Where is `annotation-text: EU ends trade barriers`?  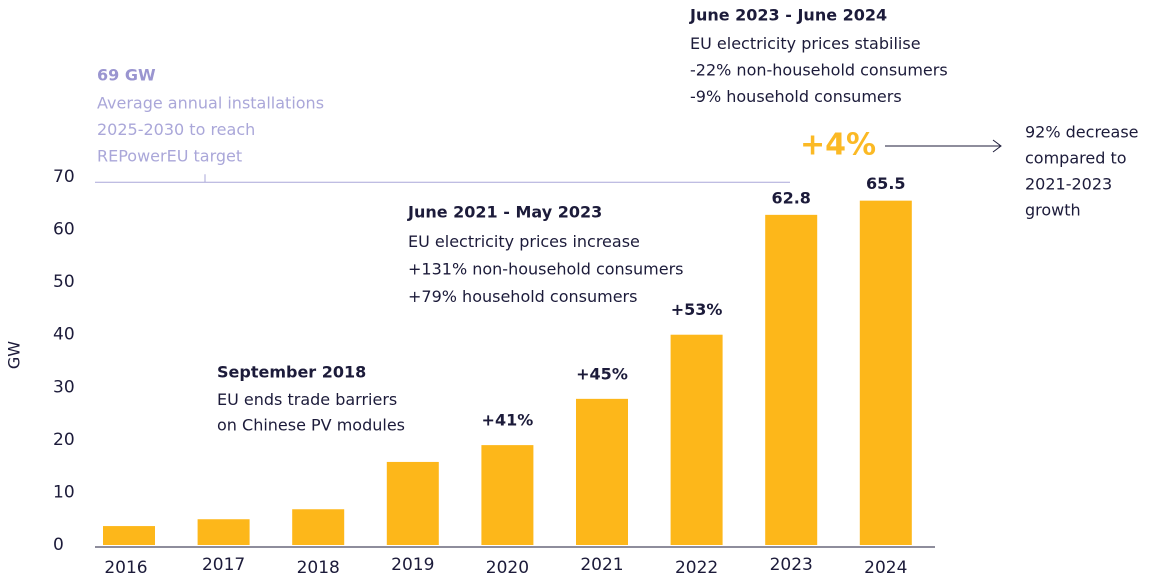 annotation-text: EU ends trade barriers is located at coordinates (307, 399).